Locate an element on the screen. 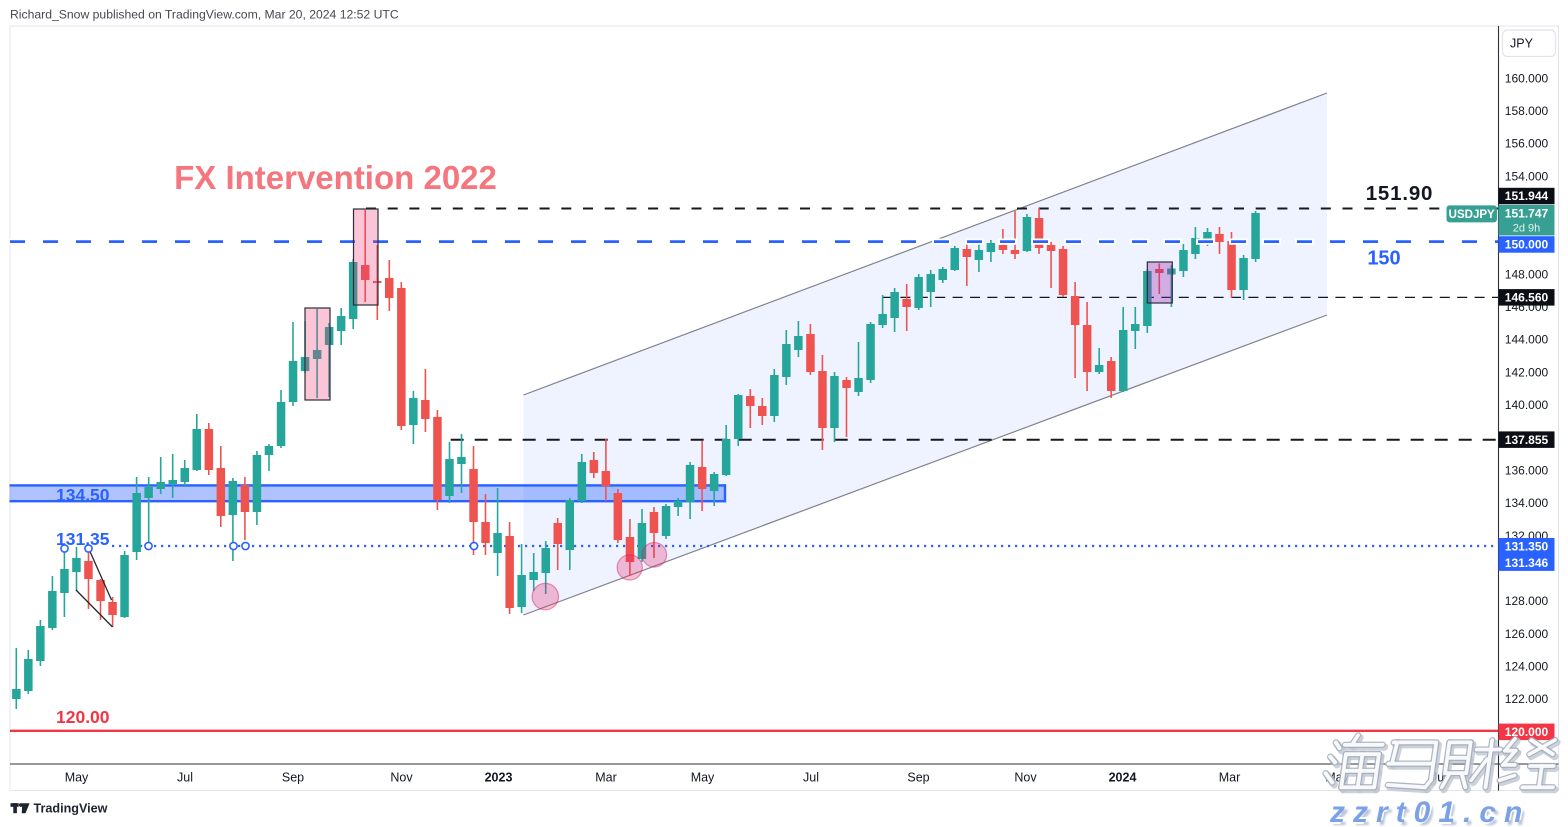 This screenshot has width=1568, height=827. svg-text: 151.90 is located at coordinates (1400, 193).